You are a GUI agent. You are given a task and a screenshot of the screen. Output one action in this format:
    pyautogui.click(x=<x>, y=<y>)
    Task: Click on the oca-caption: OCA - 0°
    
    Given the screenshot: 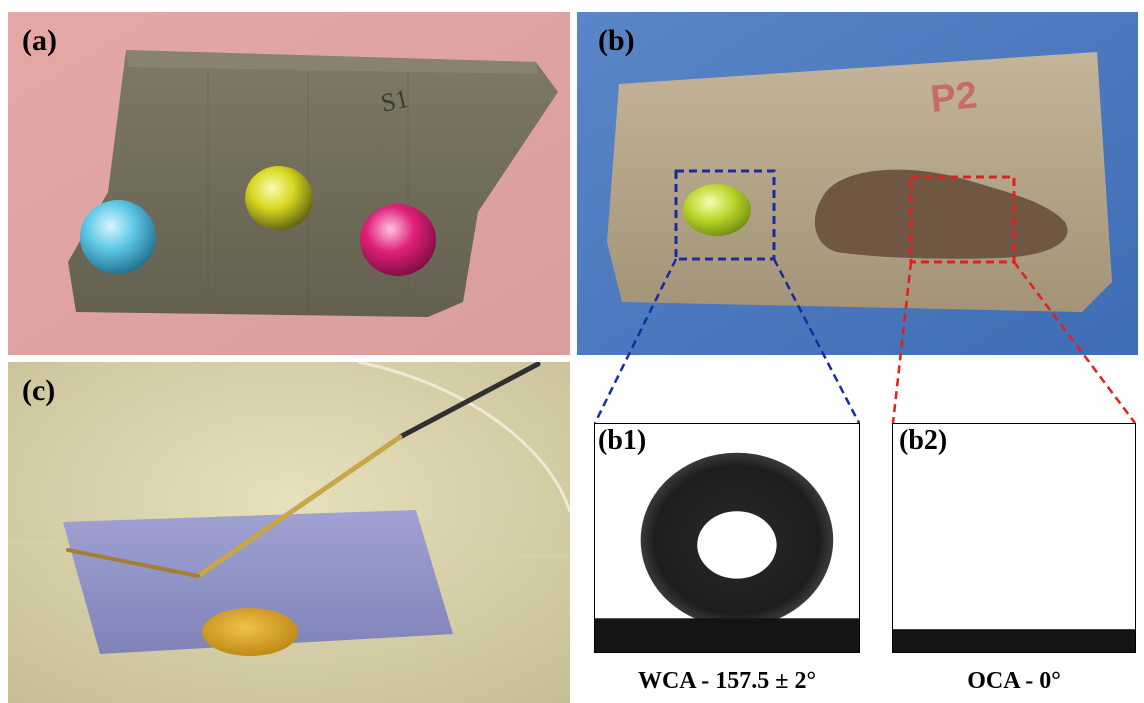 What is the action you would take?
    pyautogui.click(x=1014, y=681)
    